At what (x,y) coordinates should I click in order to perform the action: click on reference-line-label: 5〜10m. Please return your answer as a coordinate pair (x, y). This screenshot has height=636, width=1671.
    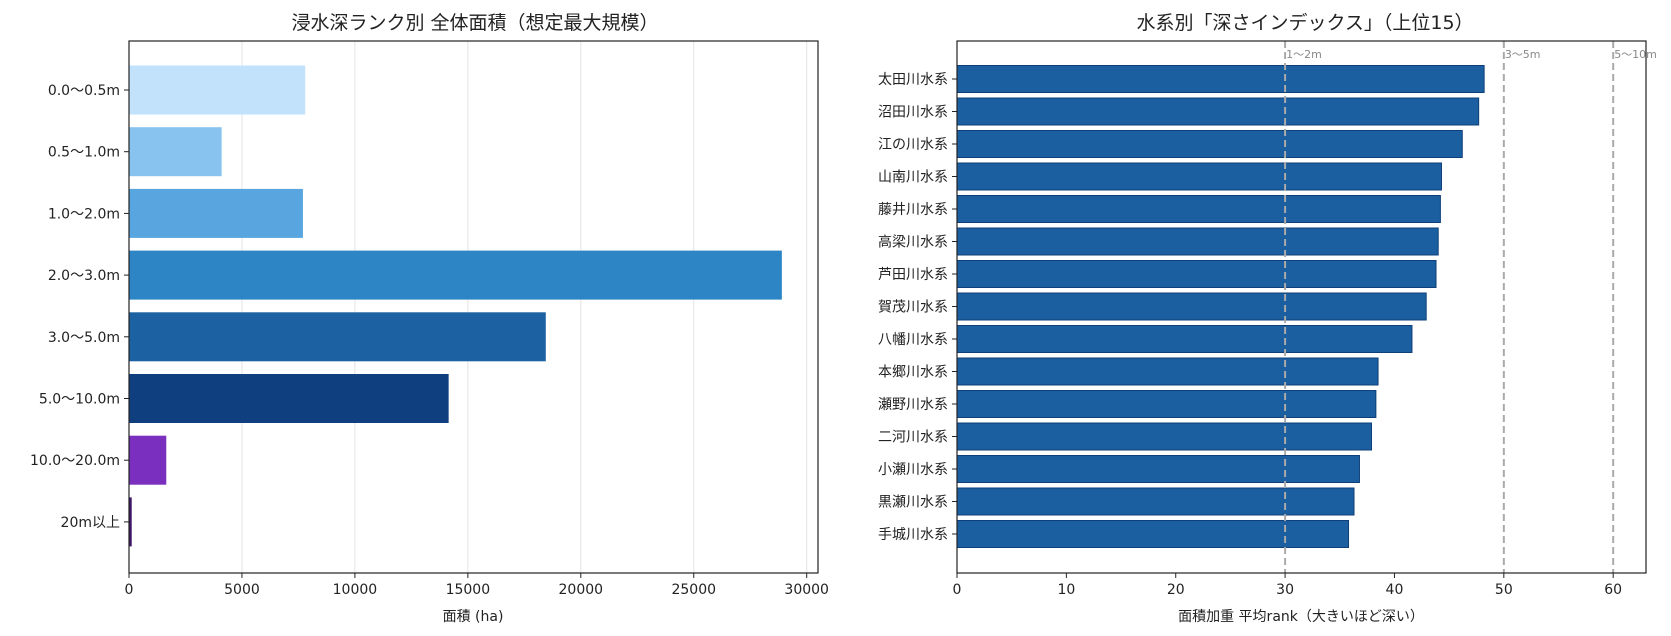
    Looking at the image, I should click on (1635, 54).